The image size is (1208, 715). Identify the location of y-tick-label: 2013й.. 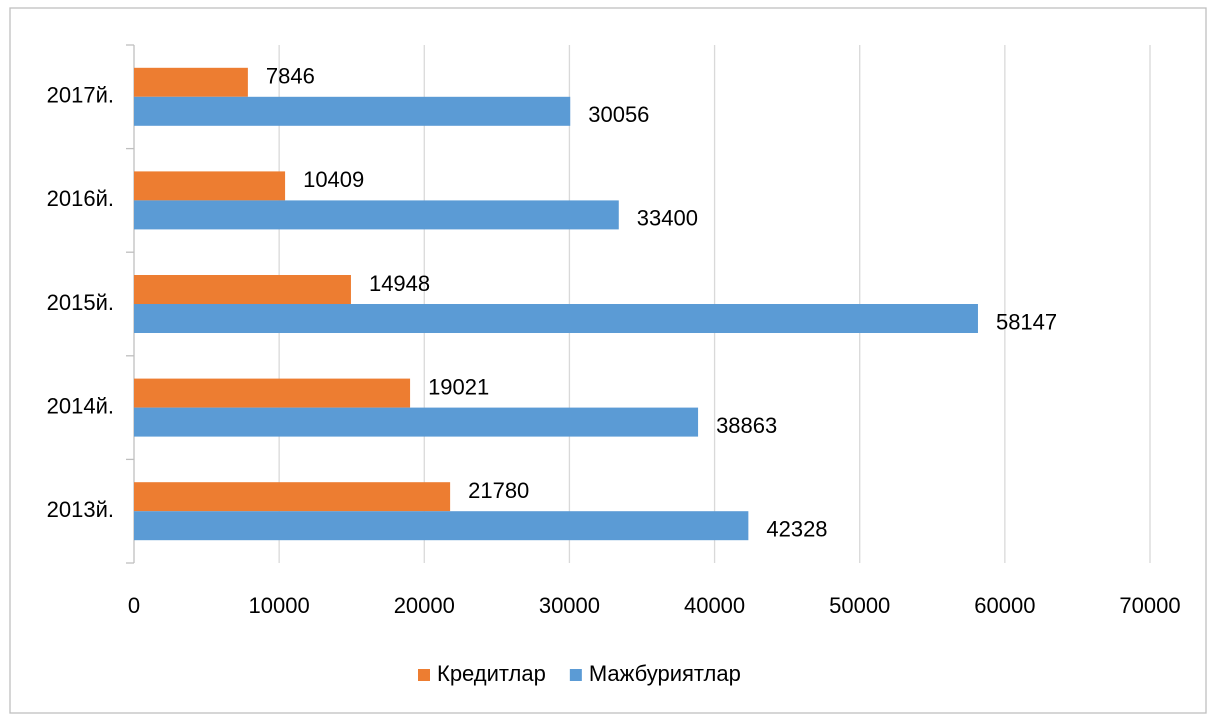
(80, 509).